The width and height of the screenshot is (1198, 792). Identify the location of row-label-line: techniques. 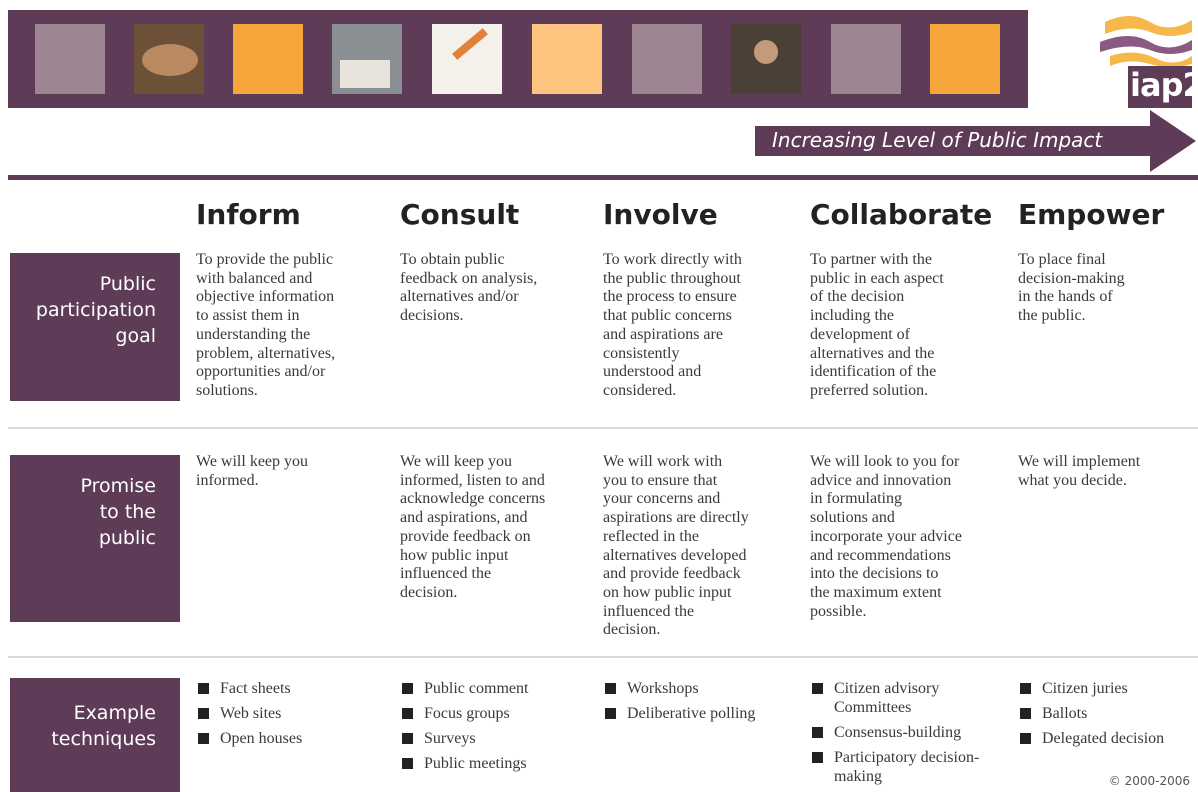
(103, 739).